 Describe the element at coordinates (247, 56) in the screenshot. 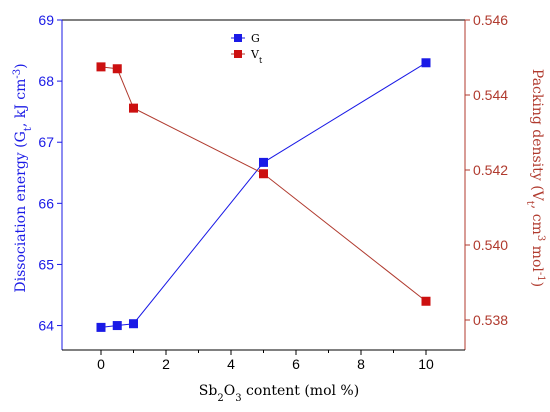

I see `legend-item: Vt` at that location.